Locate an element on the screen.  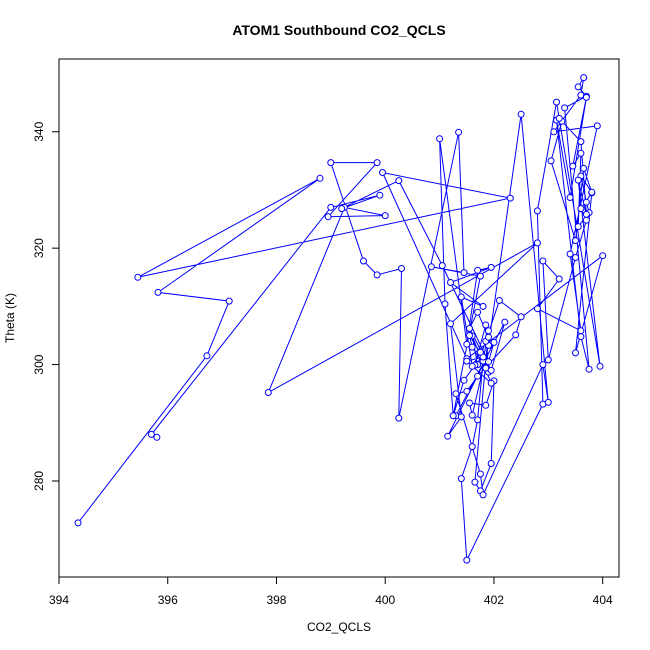
x-tick-label: 398 is located at coordinates (276, 600).